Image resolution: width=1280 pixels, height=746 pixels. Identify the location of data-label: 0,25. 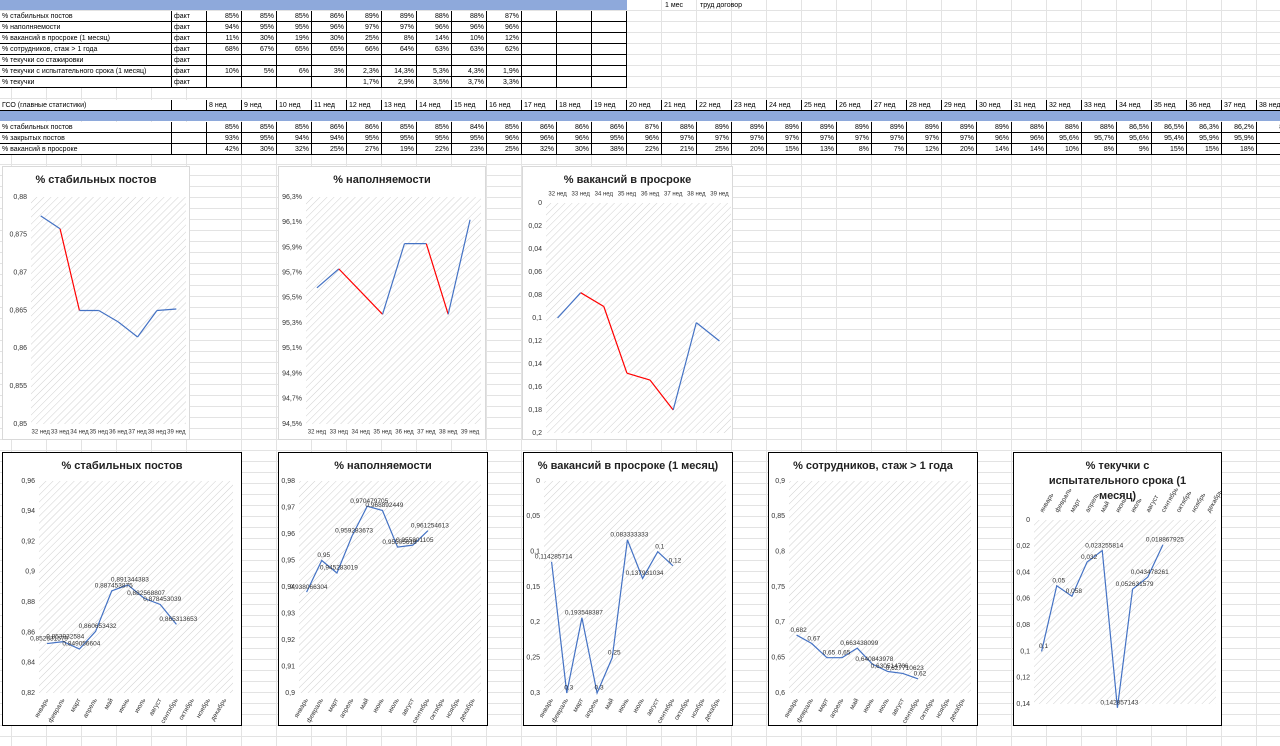
(614, 652).